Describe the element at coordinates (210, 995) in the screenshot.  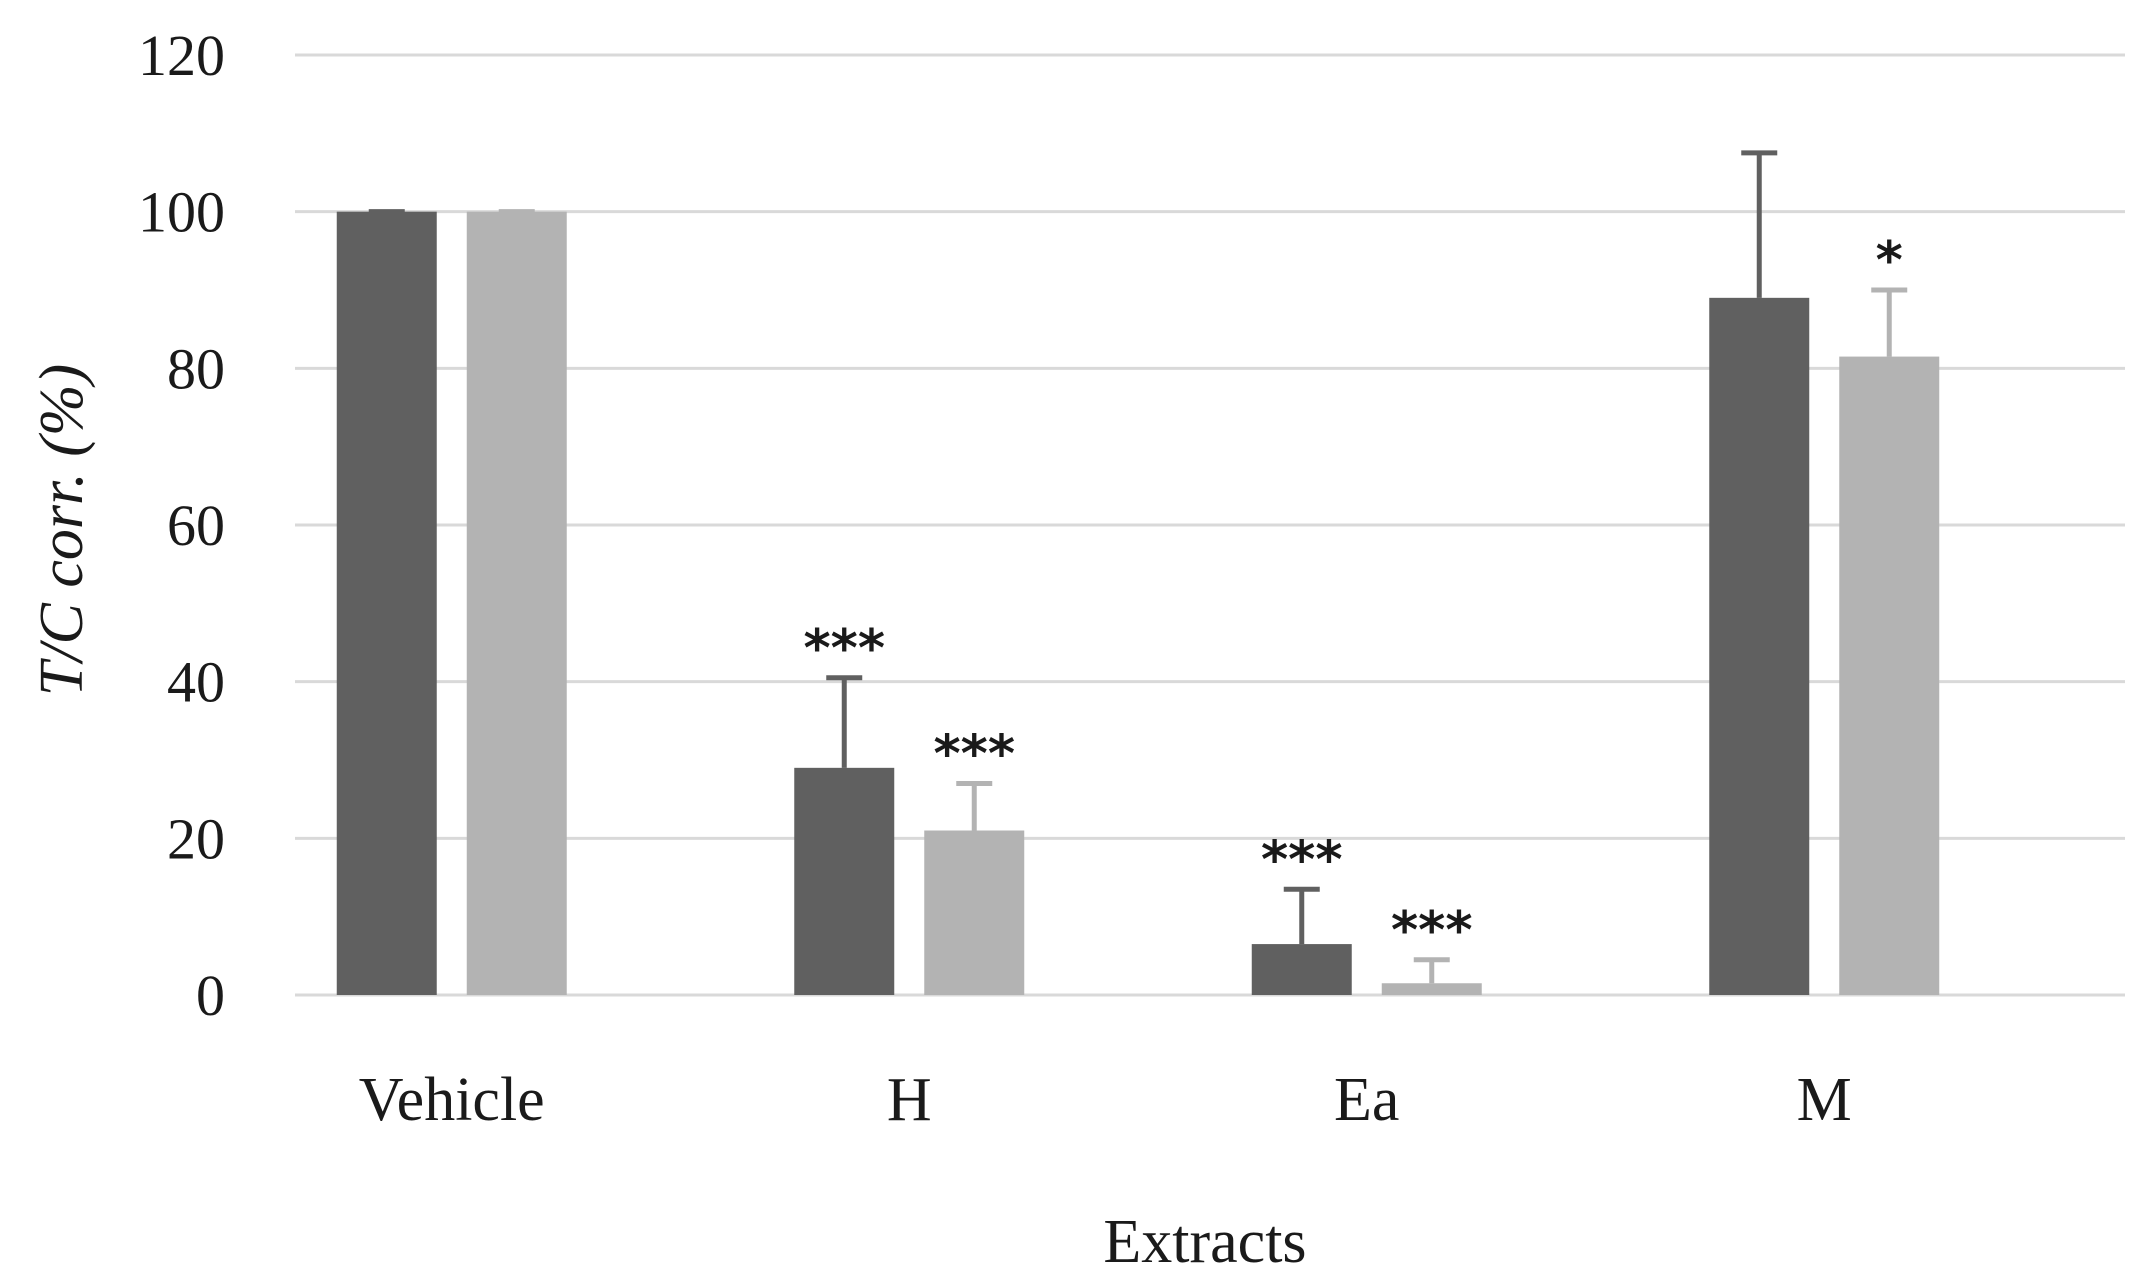
I see `y-tick-label: 0` at that location.